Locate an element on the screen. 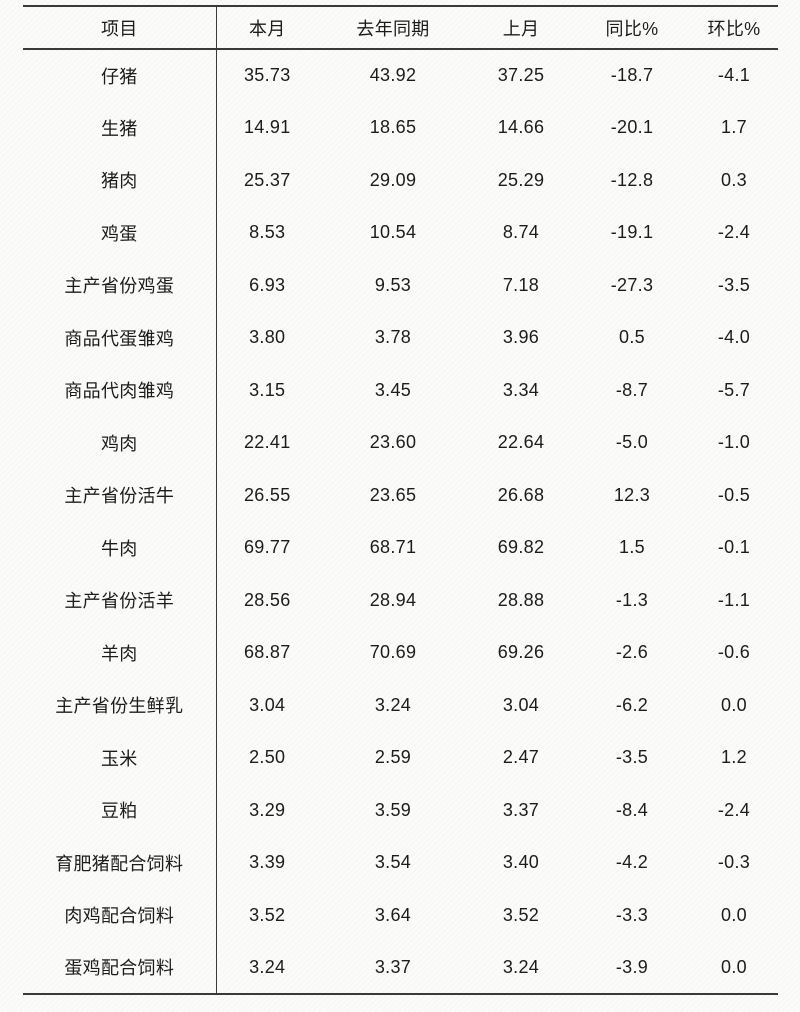  mom-percent-cell: 1.2 is located at coordinates (734, 757).